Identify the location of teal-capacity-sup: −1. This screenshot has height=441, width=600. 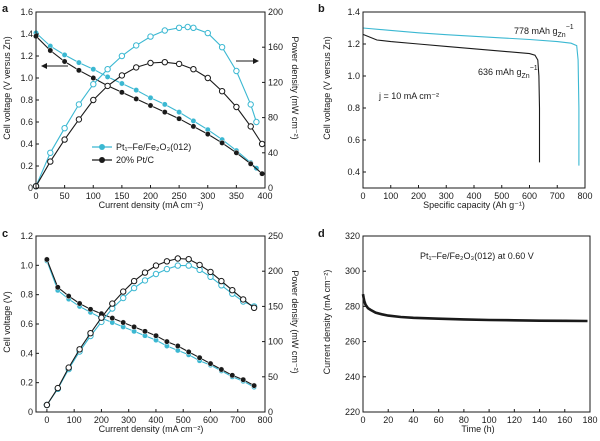
(570, 27).